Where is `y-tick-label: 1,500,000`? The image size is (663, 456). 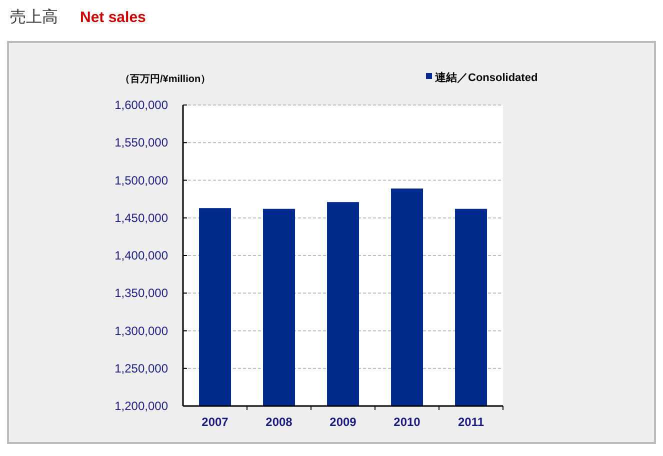 y-tick-label: 1,500,000 is located at coordinates (141, 180).